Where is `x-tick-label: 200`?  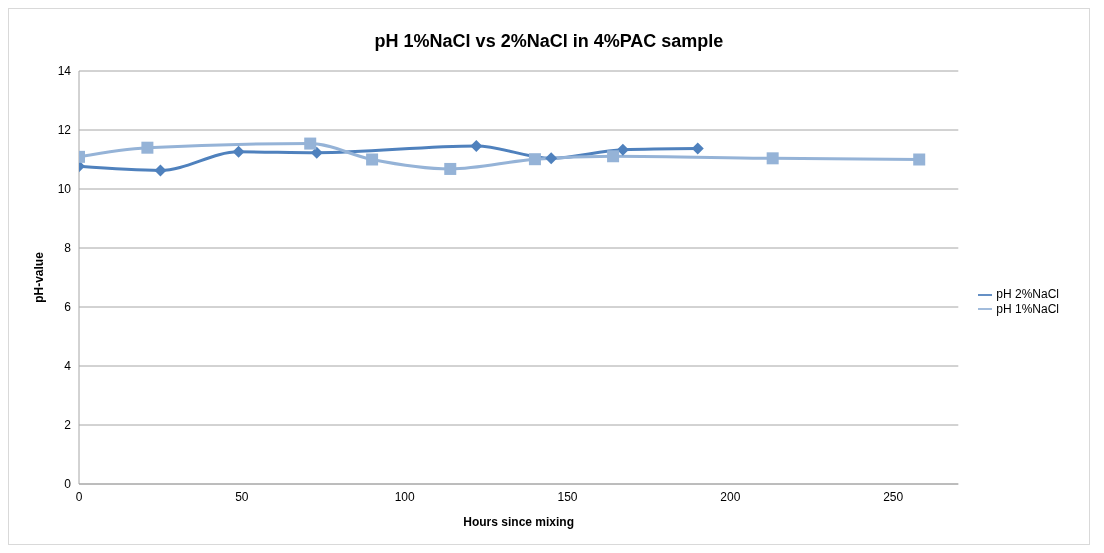 x-tick-label: 200 is located at coordinates (730, 496).